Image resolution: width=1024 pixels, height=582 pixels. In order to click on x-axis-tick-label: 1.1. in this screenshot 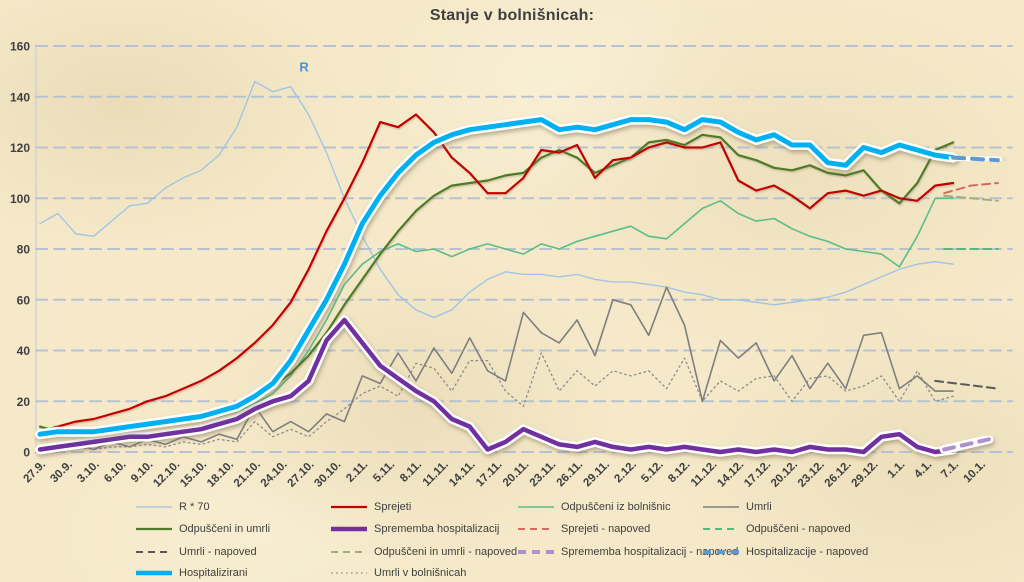, I will do `click(896, 470)`.